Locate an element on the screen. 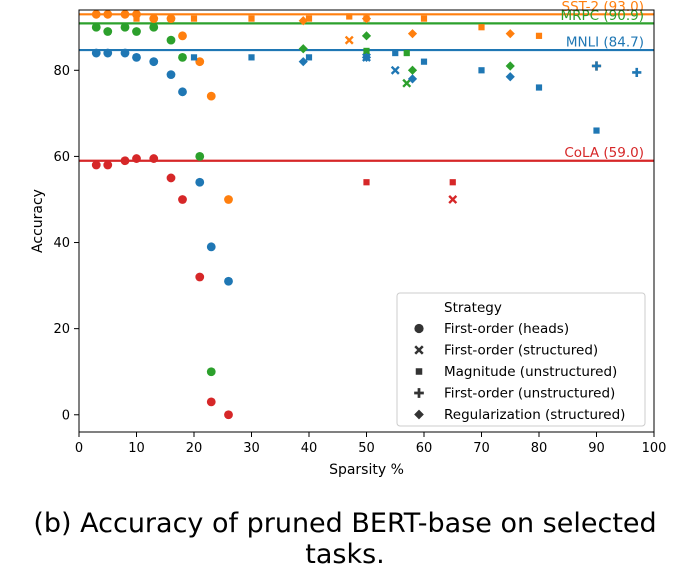 The height and width of the screenshot is (570, 690). x-tick-label: 30 is located at coordinates (251, 448).